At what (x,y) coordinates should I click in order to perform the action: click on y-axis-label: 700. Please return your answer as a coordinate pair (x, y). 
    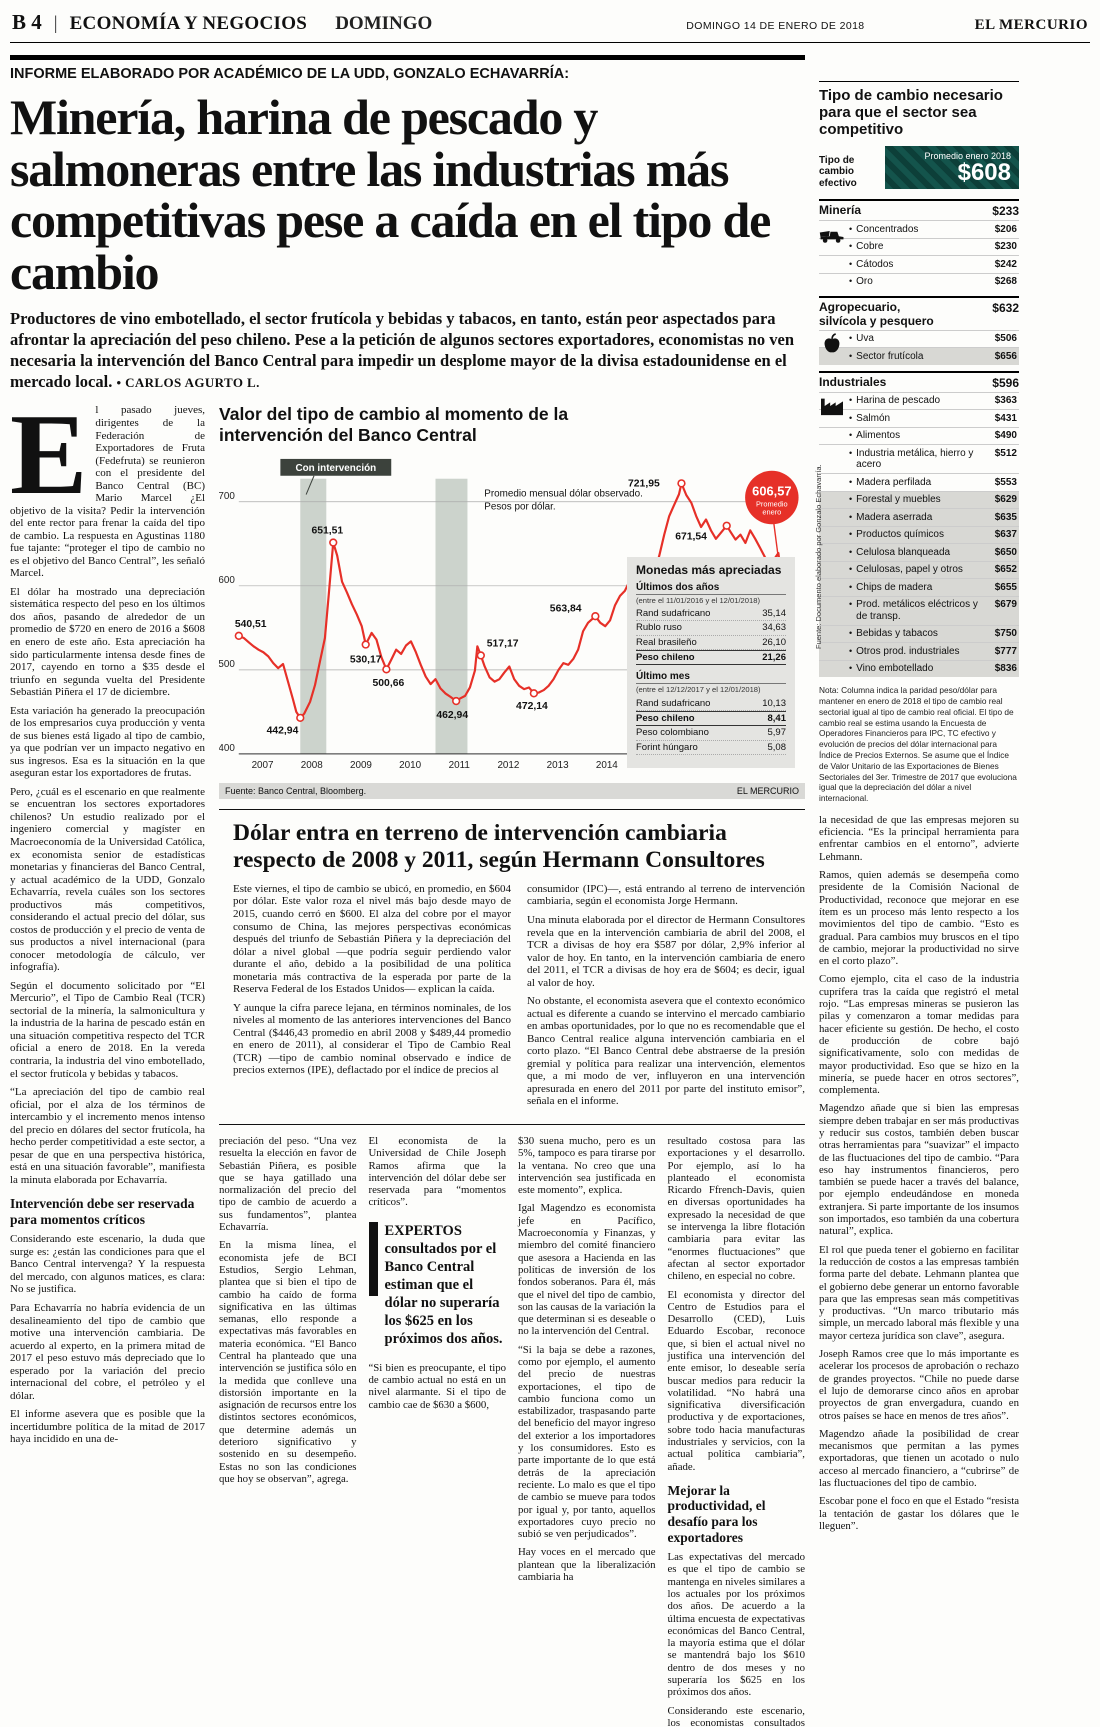
    Looking at the image, I should click on (227, 495).